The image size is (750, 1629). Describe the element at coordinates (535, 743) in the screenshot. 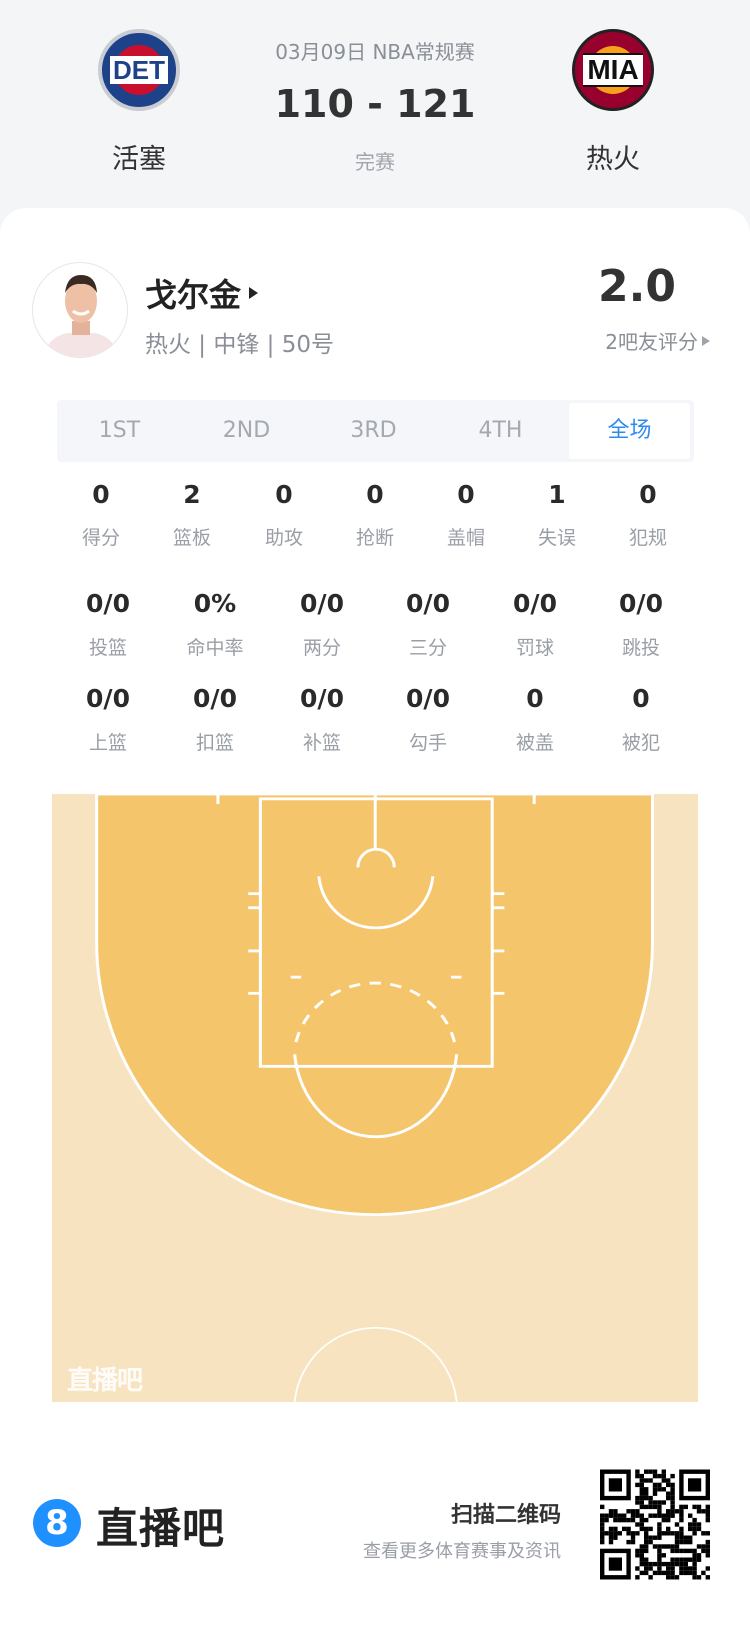

I see `stat-label: 被盖` at that location.